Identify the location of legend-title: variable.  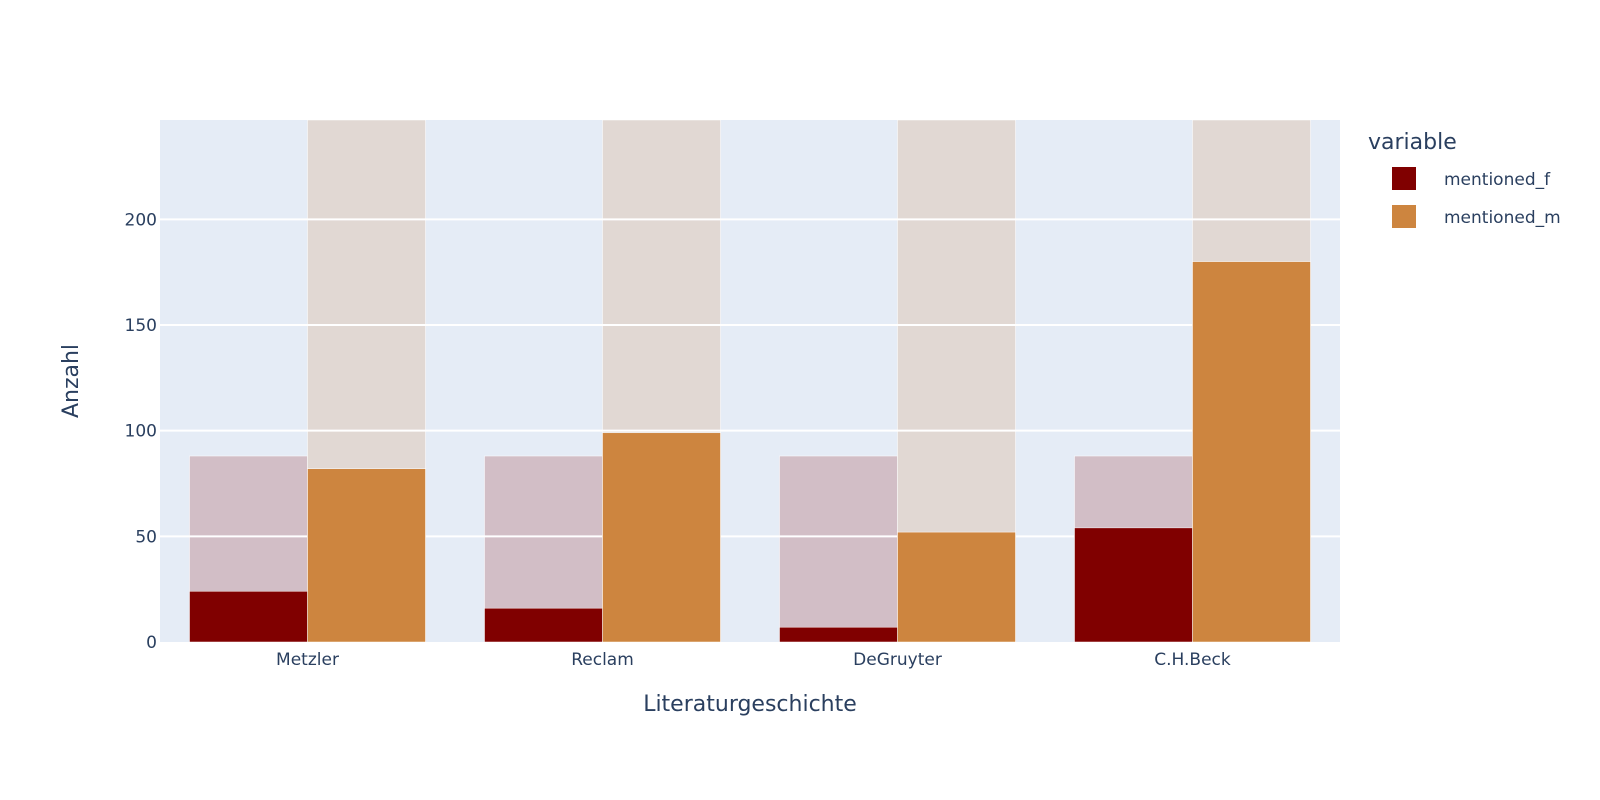
(1412, 142).